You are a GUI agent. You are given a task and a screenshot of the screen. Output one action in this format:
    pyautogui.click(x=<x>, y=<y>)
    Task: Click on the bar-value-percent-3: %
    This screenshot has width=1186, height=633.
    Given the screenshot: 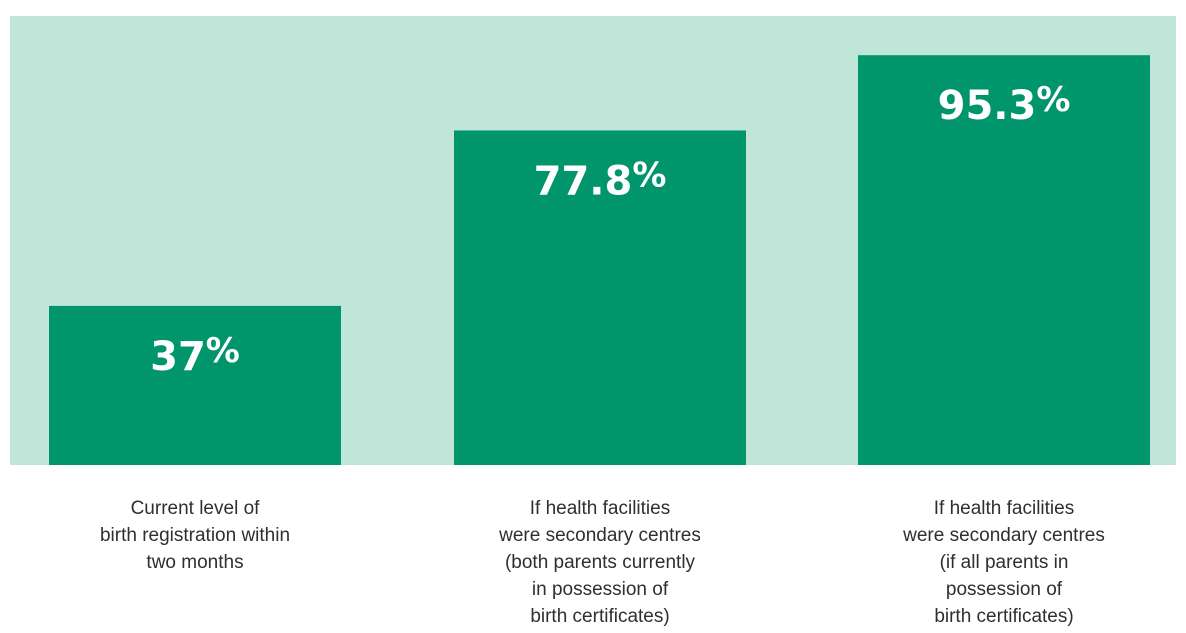 What is the action you would take?
    pyautogui.click(x=1053, y=100)
    